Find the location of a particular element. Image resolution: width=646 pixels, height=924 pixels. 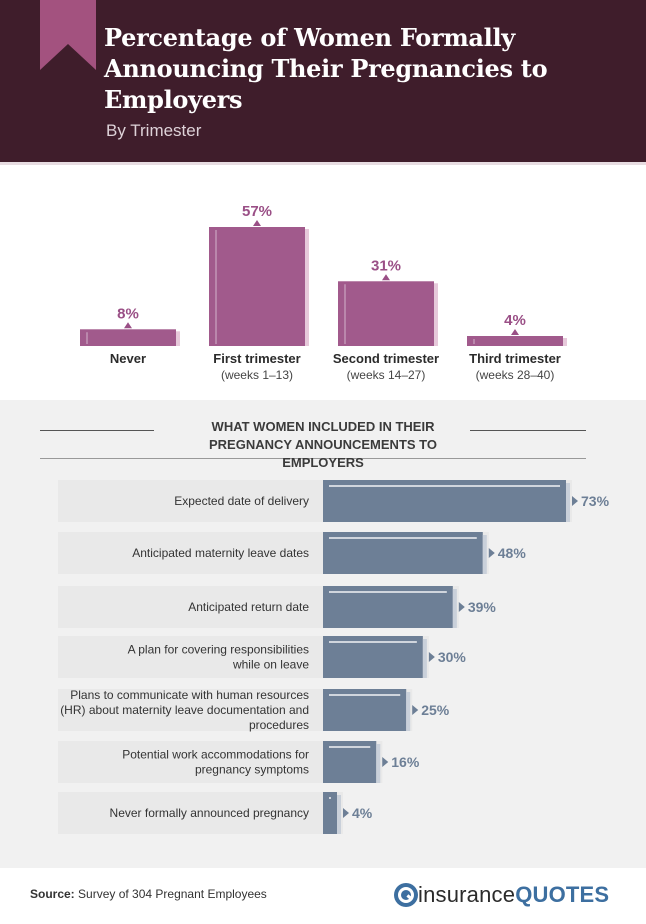

content-value-label: 4% is located at coordinates (362, 813).